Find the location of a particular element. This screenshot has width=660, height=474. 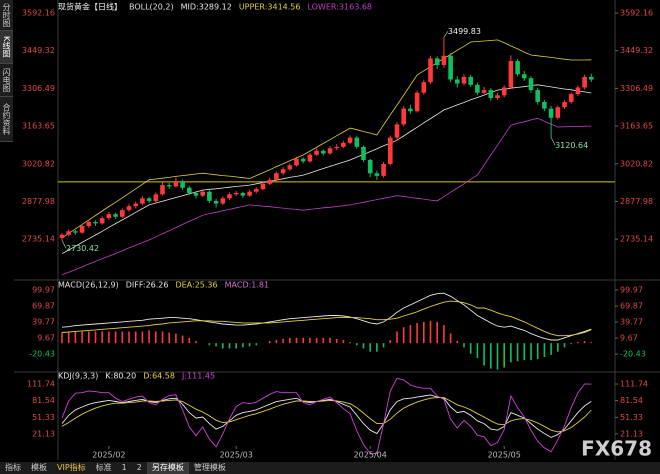

y-tick-label: 3592.16 is located at coordinates (38, 12).